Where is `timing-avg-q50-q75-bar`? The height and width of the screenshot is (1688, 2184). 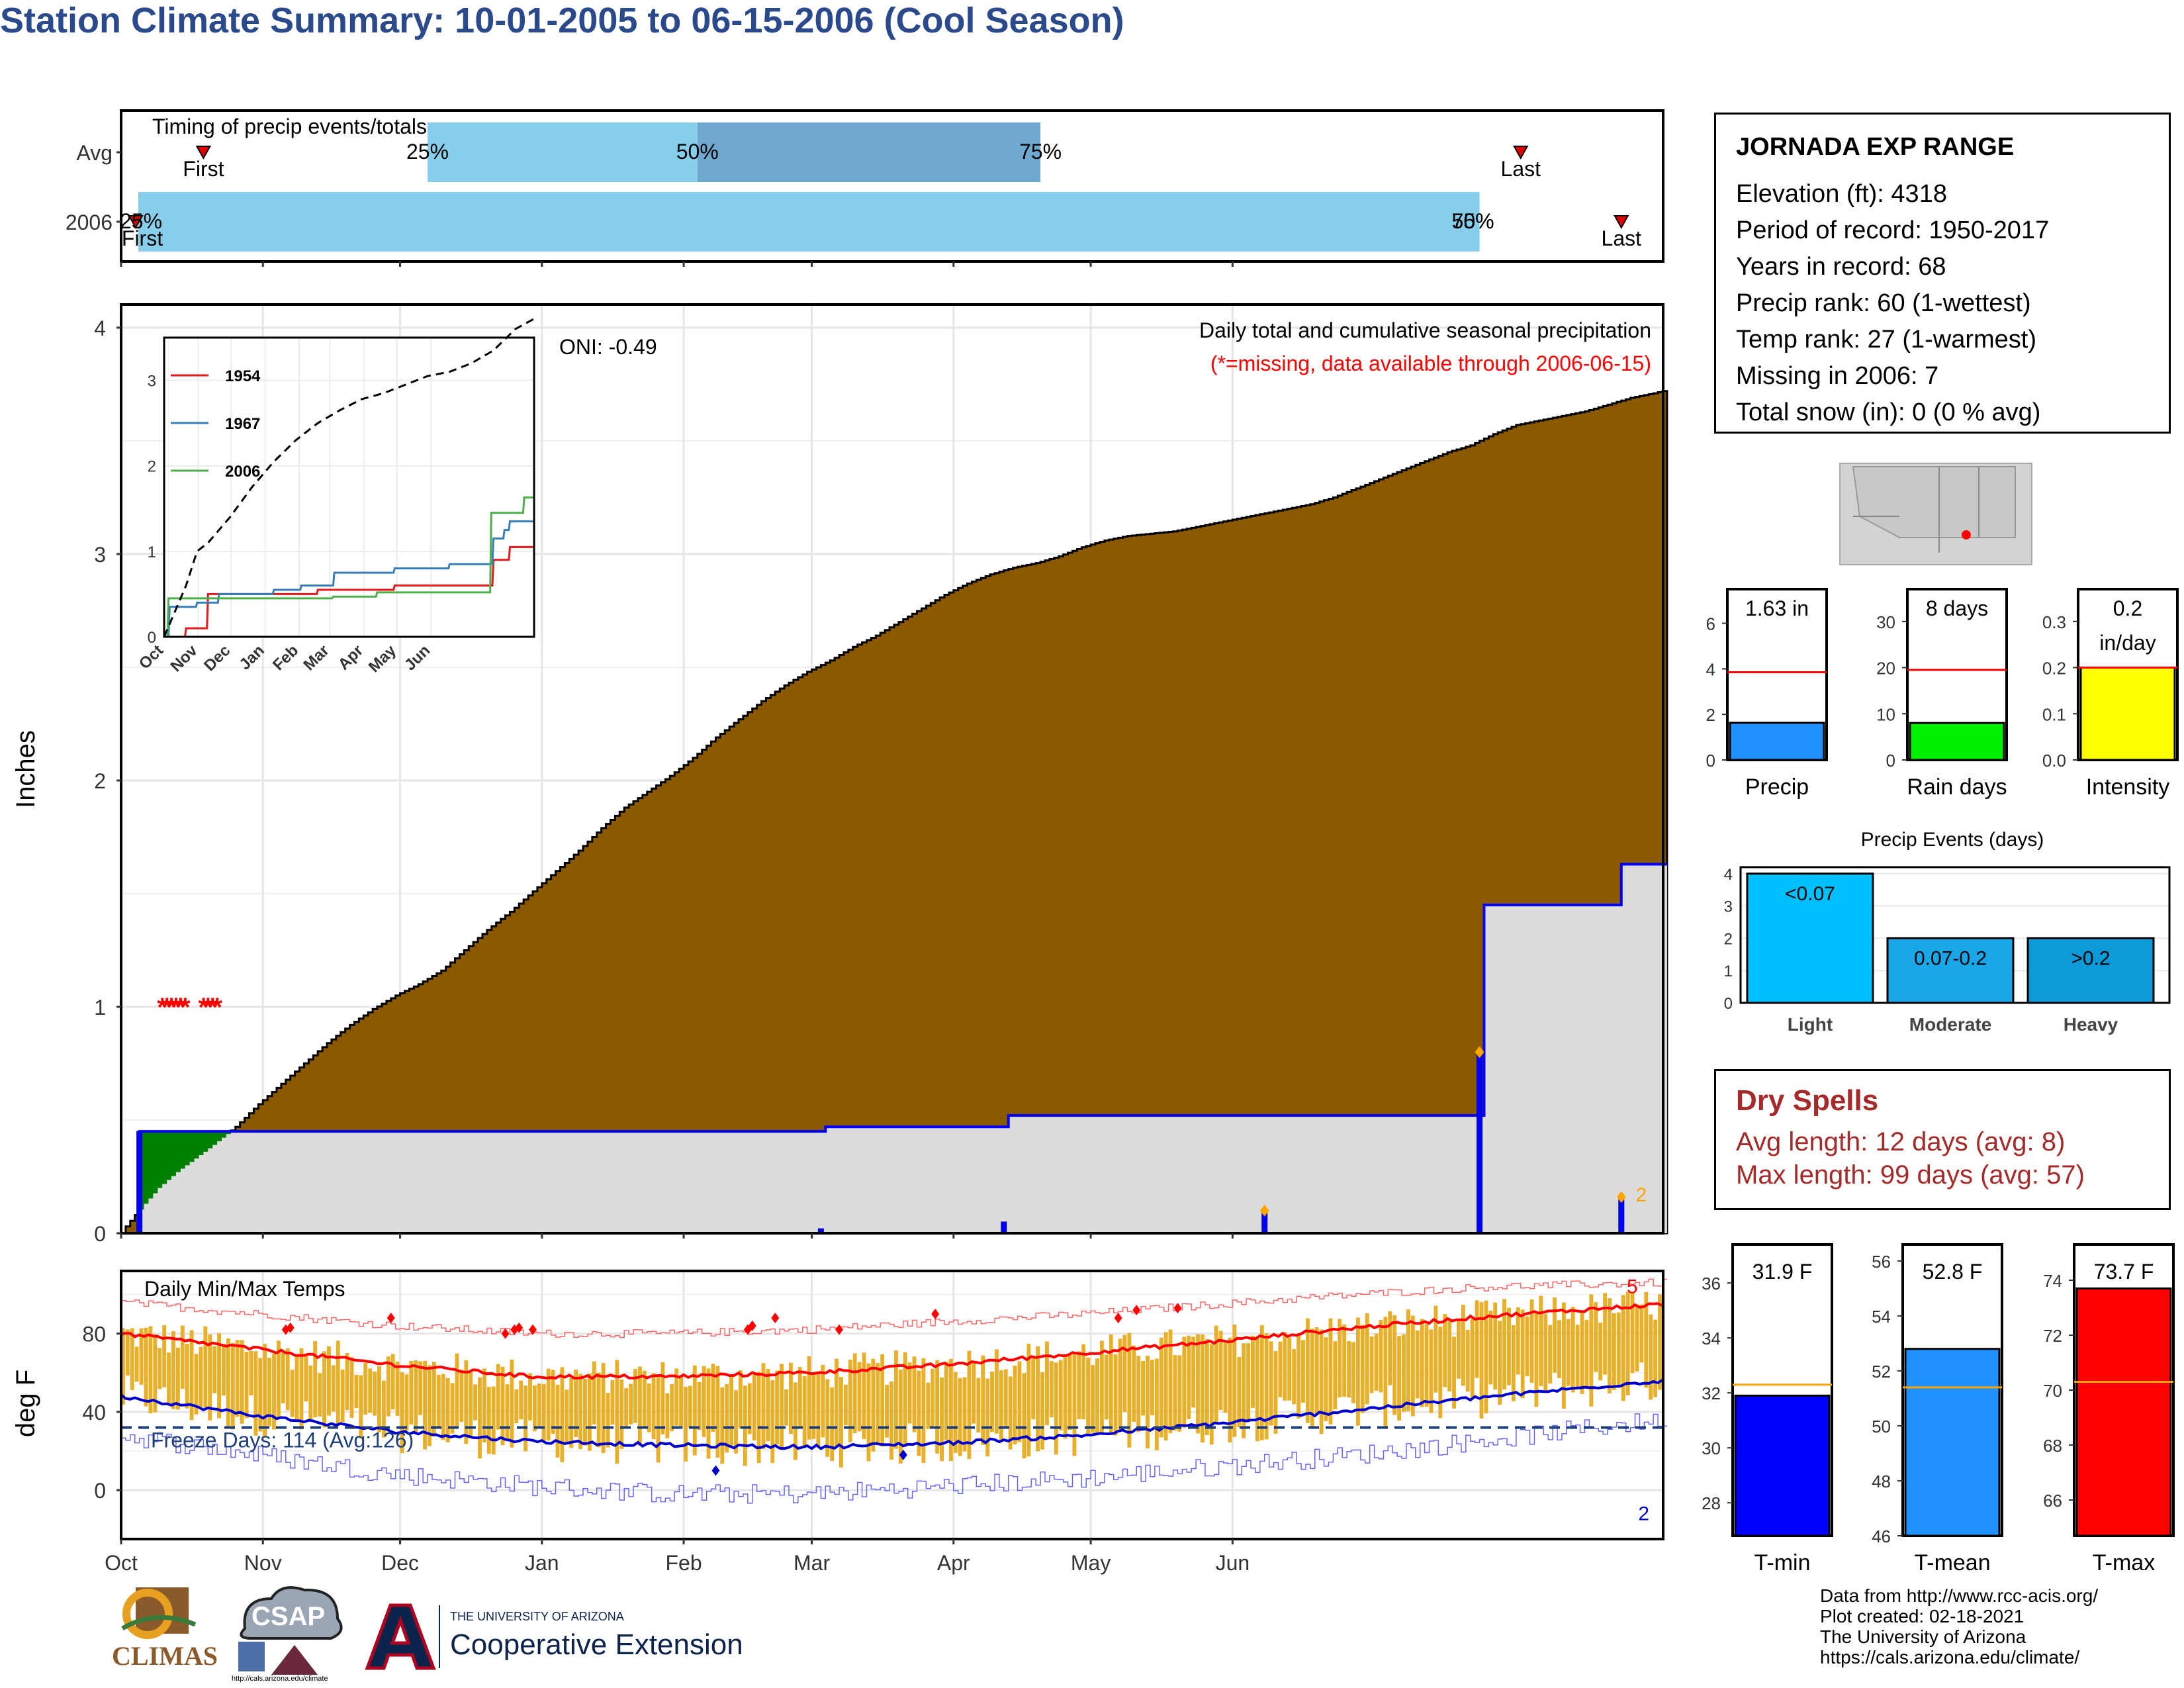 timing-avg-q50-q75-bar is located at coordinates (869, 152).